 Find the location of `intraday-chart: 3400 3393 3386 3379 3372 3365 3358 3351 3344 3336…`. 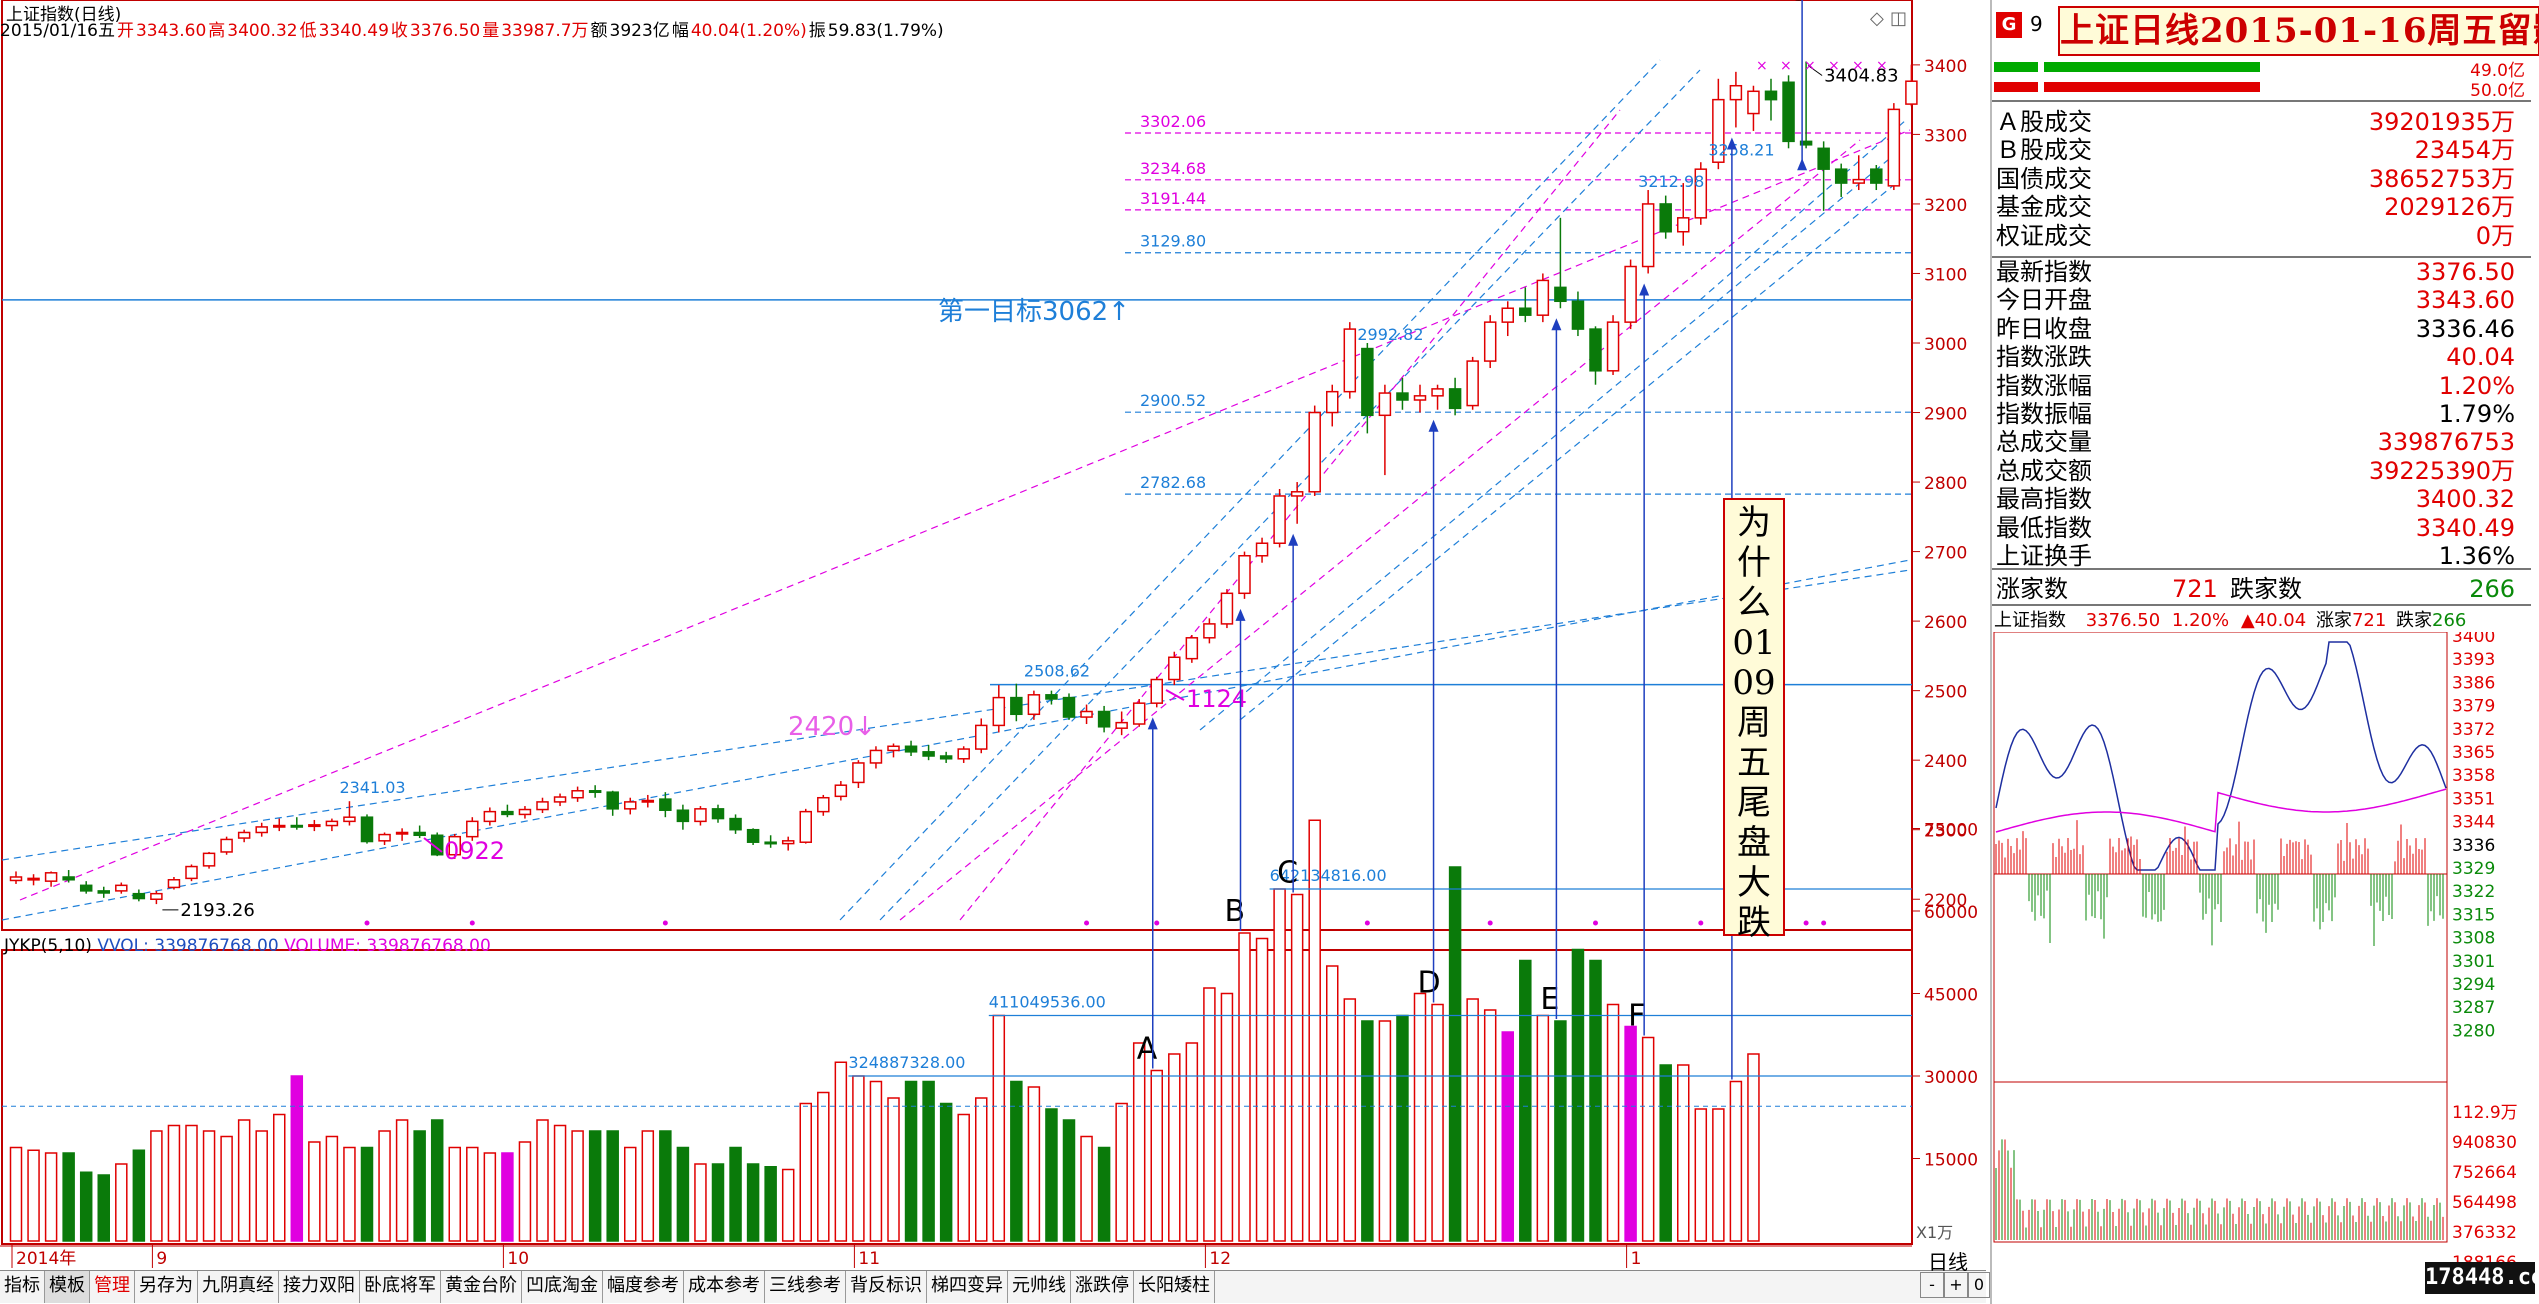

intraday-chart: 3400 3393 3386 3379 3372 3365 3358 3351 3344 3336… is located at coordinates (2265, 964).